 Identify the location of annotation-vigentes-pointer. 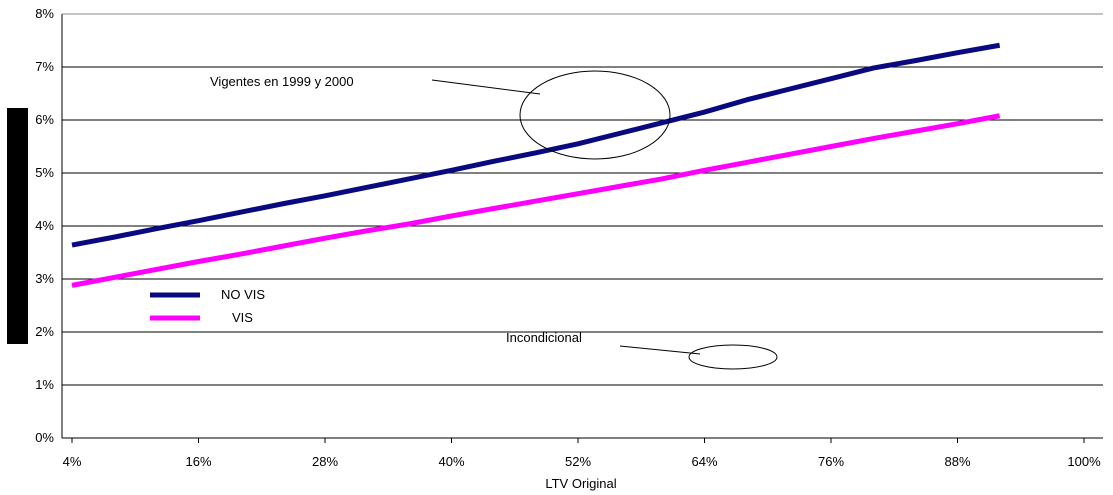
(486, 87).